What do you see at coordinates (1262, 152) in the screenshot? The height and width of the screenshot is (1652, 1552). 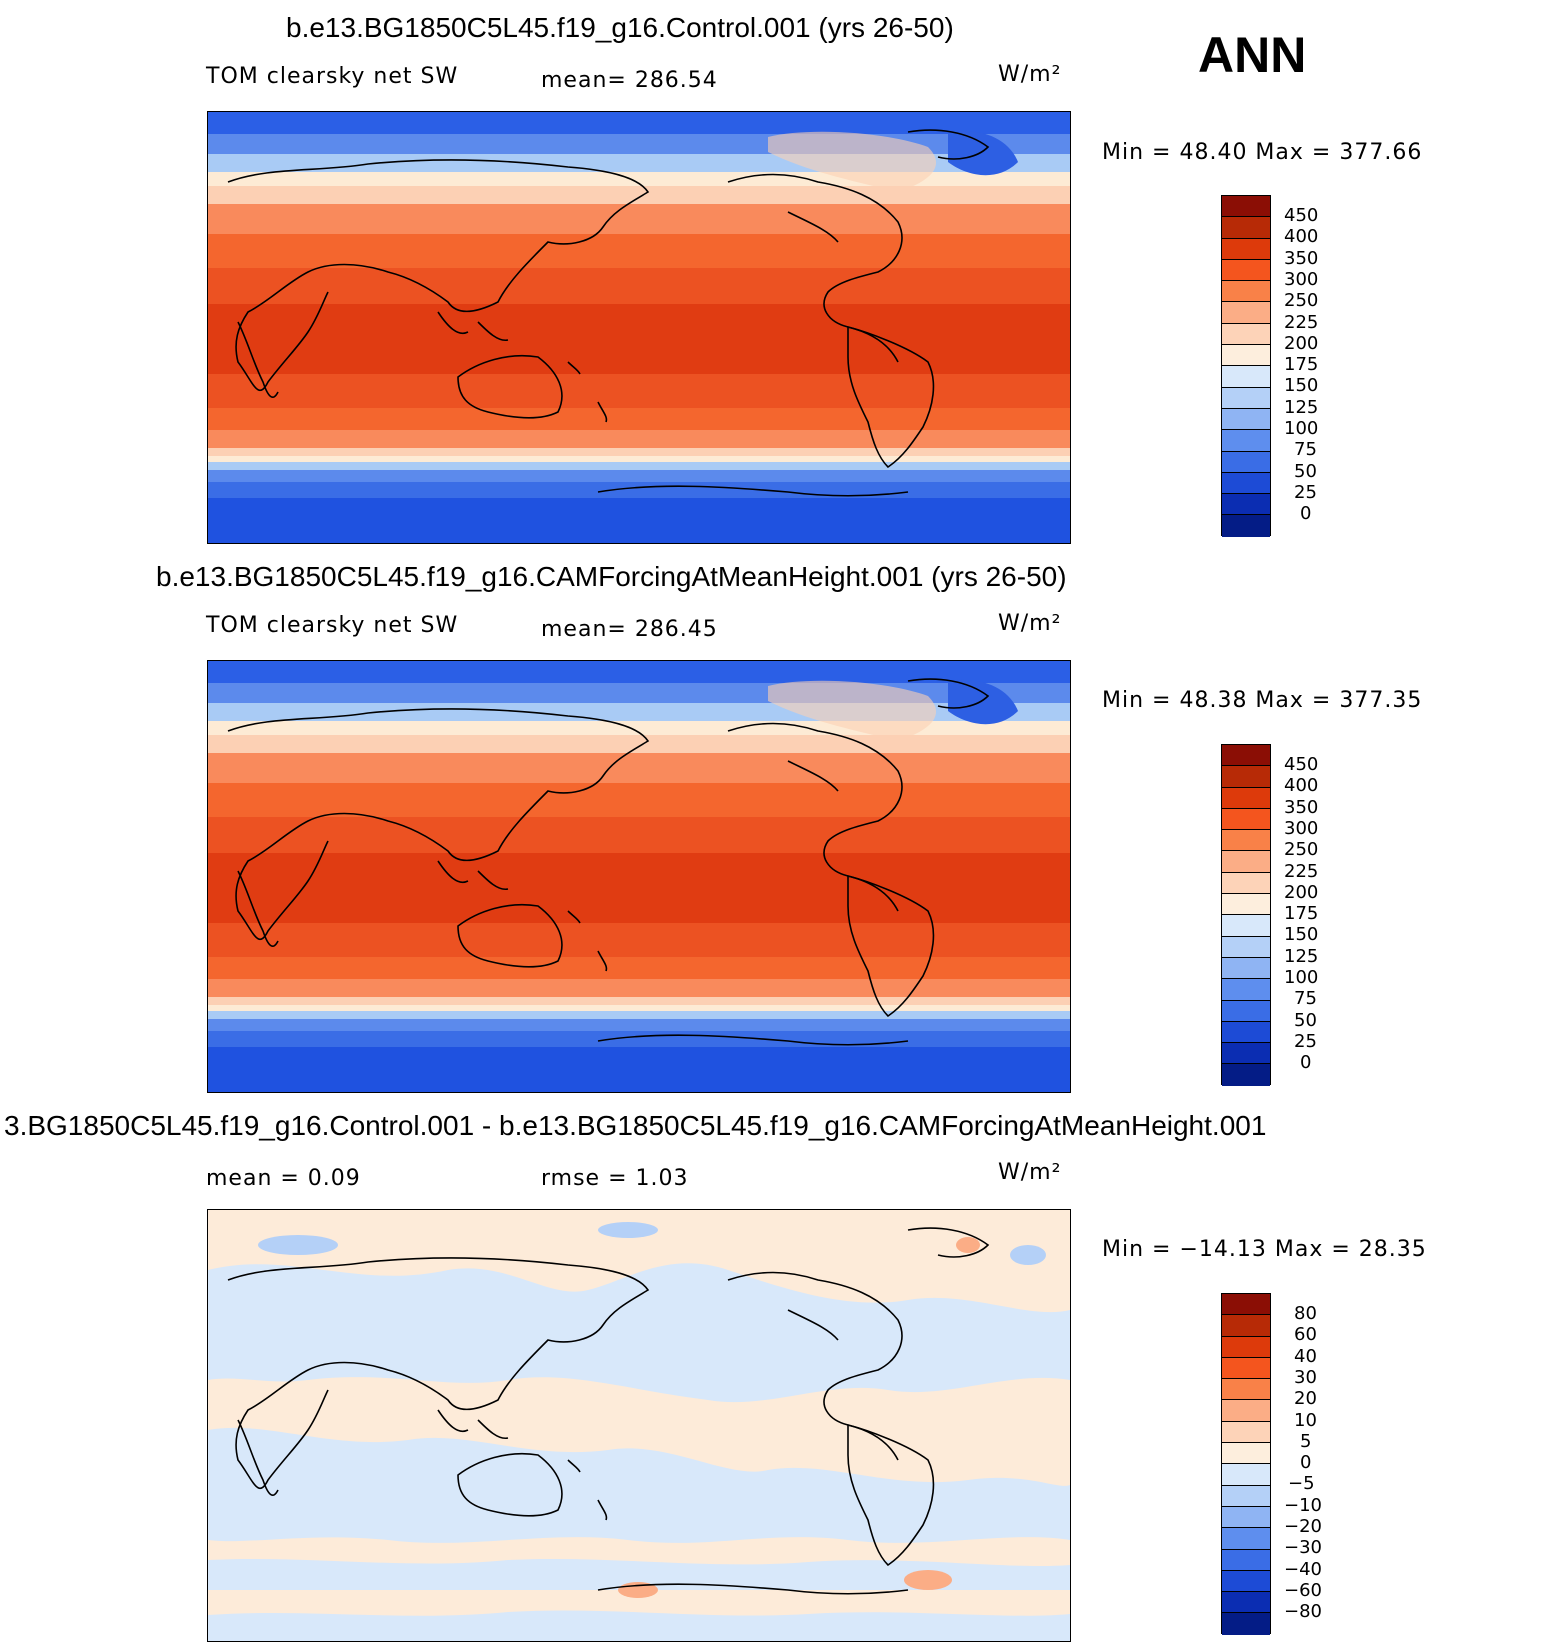 I see `panel-1-minmax-label: Min = 48.40 Max = 377.66` at bounding box center [1262, 152].